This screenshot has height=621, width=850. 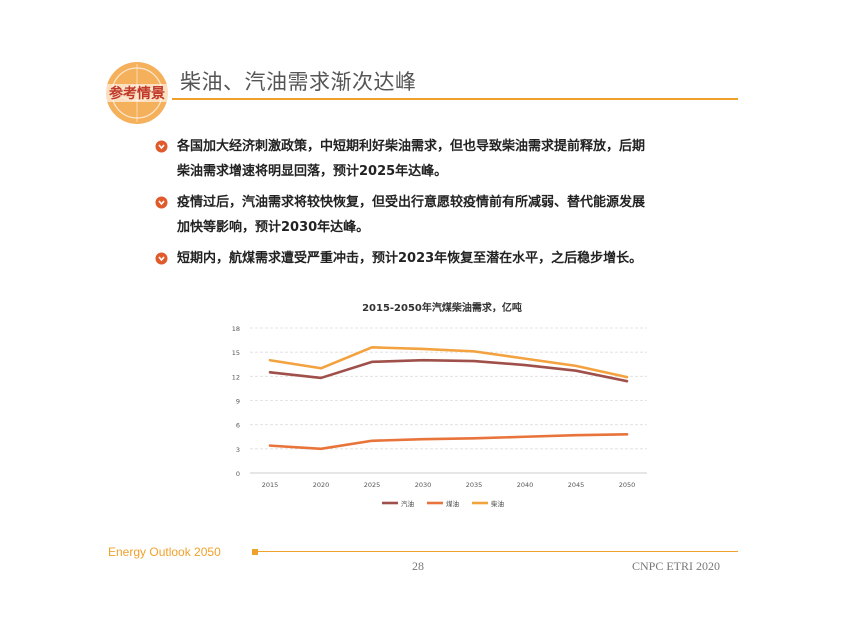 What do you see at coordinates (372, 485) in the screenshot?
I see `x-tick-label: 2025` at bounding box center [372, 485].